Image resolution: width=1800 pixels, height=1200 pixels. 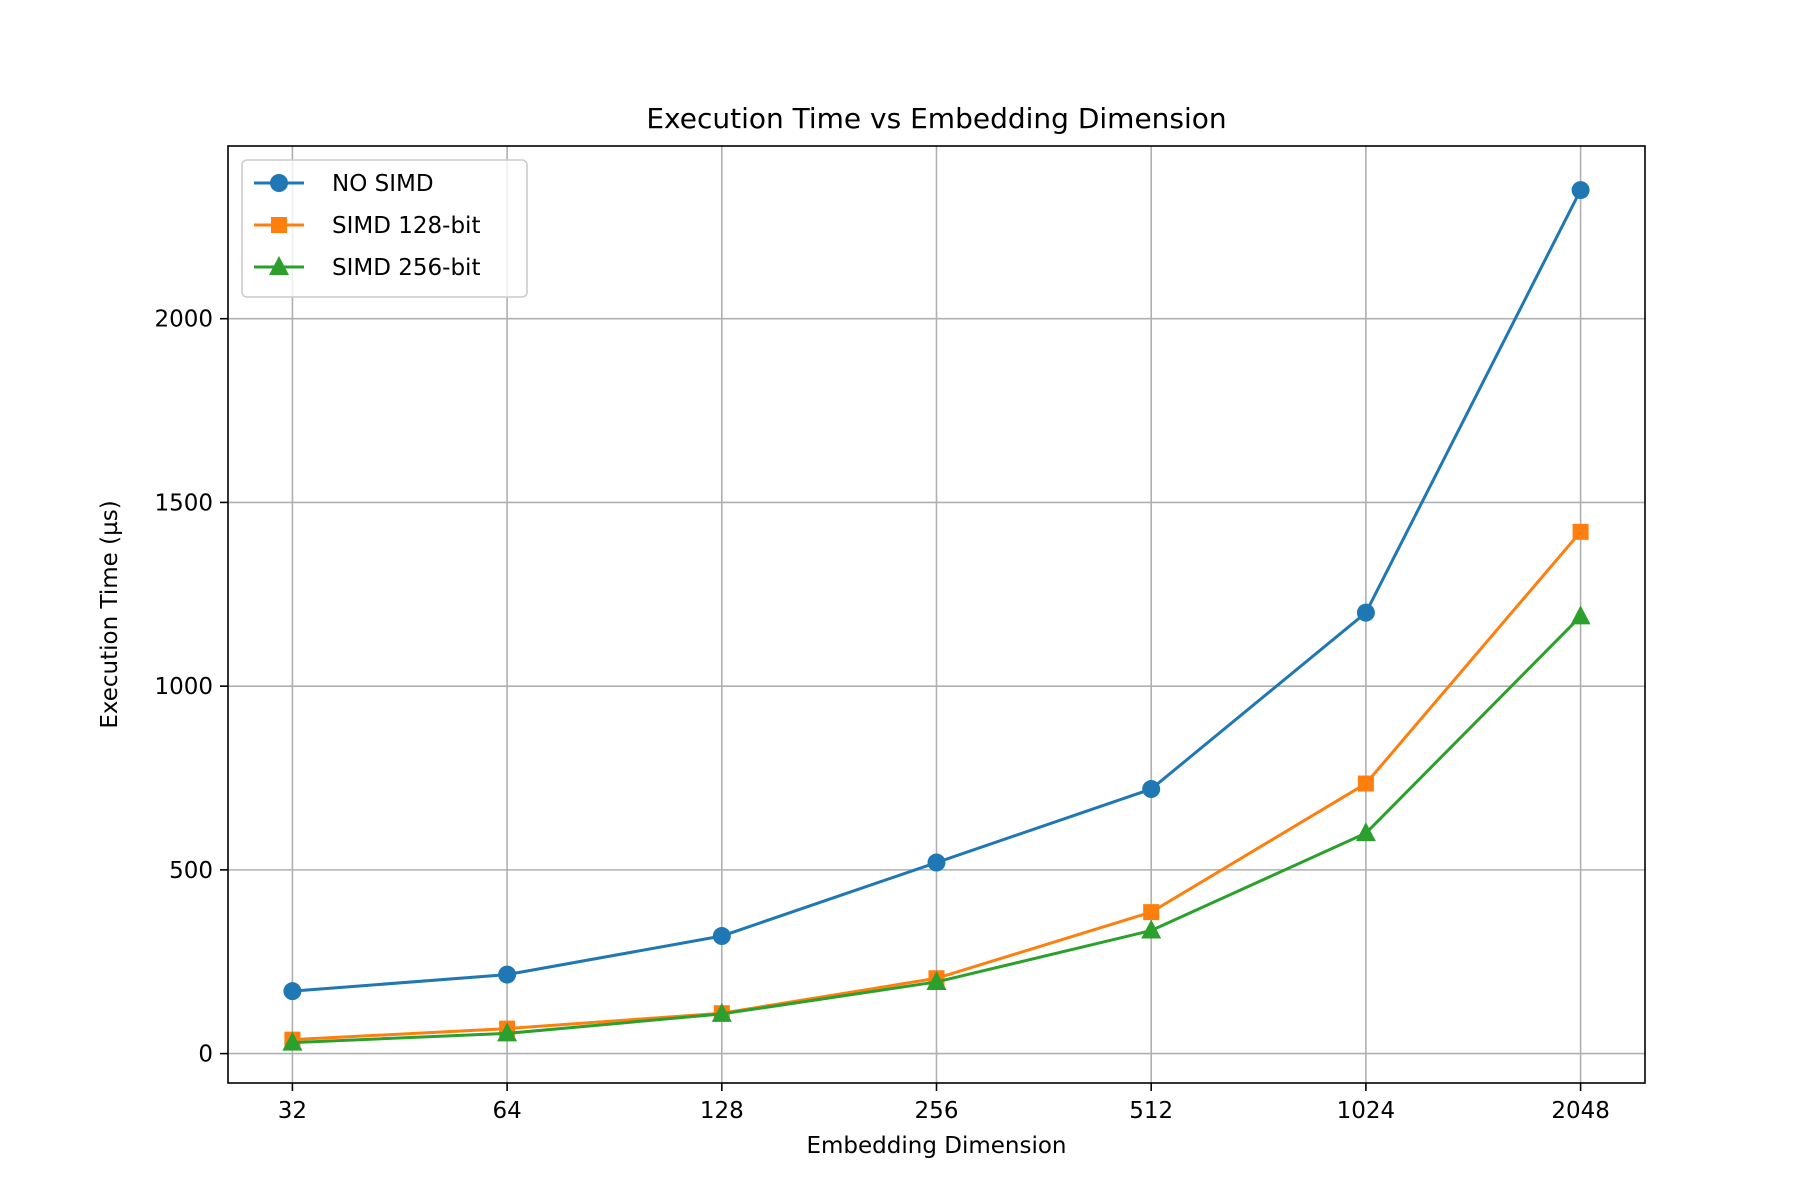 What do you see at coordinates (383, 184) in the screenshot?
I see `legend-label: NO SIMD` at bounding box center [383, 184].